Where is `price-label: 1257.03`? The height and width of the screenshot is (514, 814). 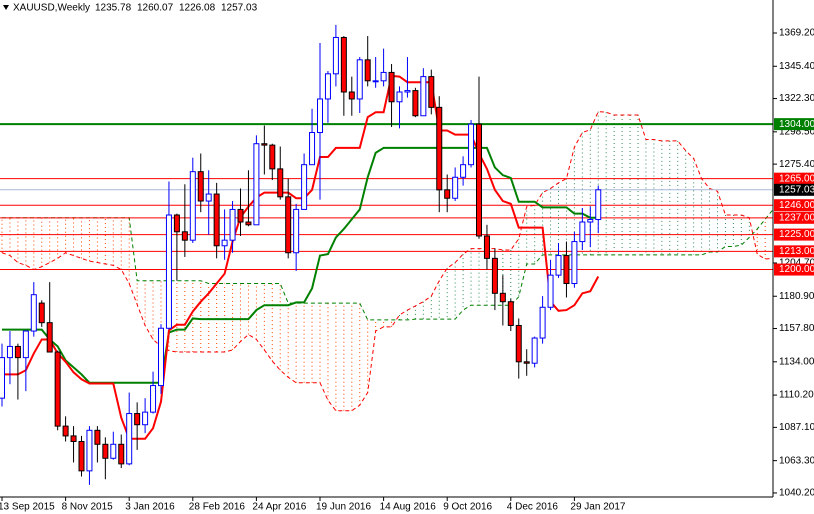 price-label: 1257.03 is located at coordinates (796, 189).